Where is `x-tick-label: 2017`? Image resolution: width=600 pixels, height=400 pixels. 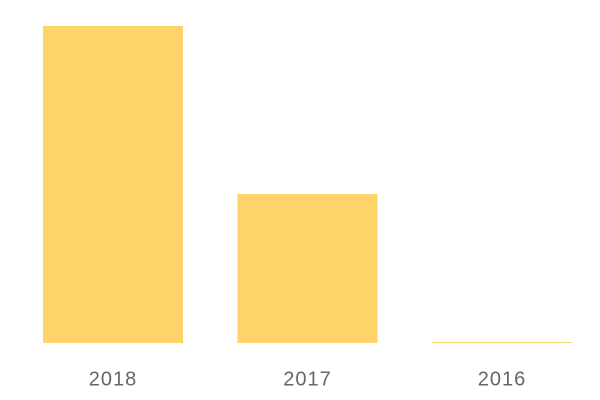 x-tick-label: 2017 is located at coordinates (307, 379).